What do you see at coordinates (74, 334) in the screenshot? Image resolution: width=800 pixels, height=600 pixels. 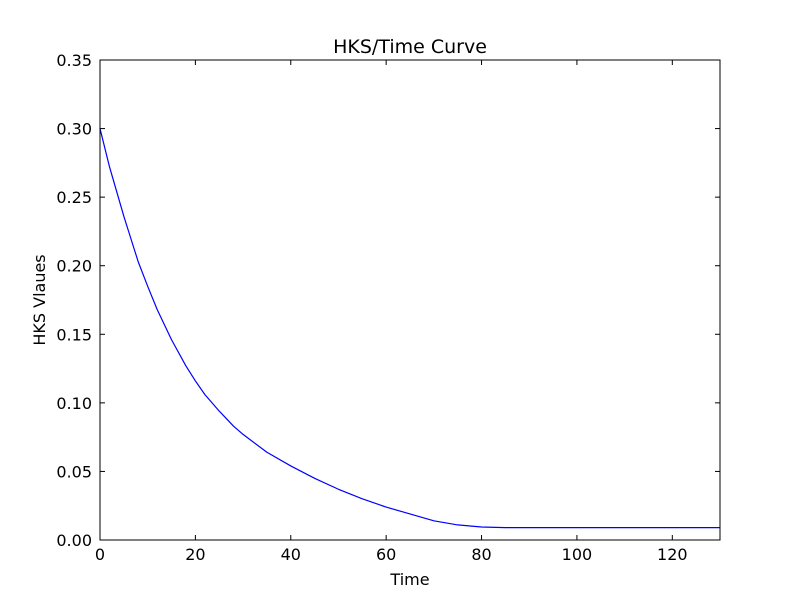 I see `y-tick-label: 0.15` at bounding box center [74, 334].